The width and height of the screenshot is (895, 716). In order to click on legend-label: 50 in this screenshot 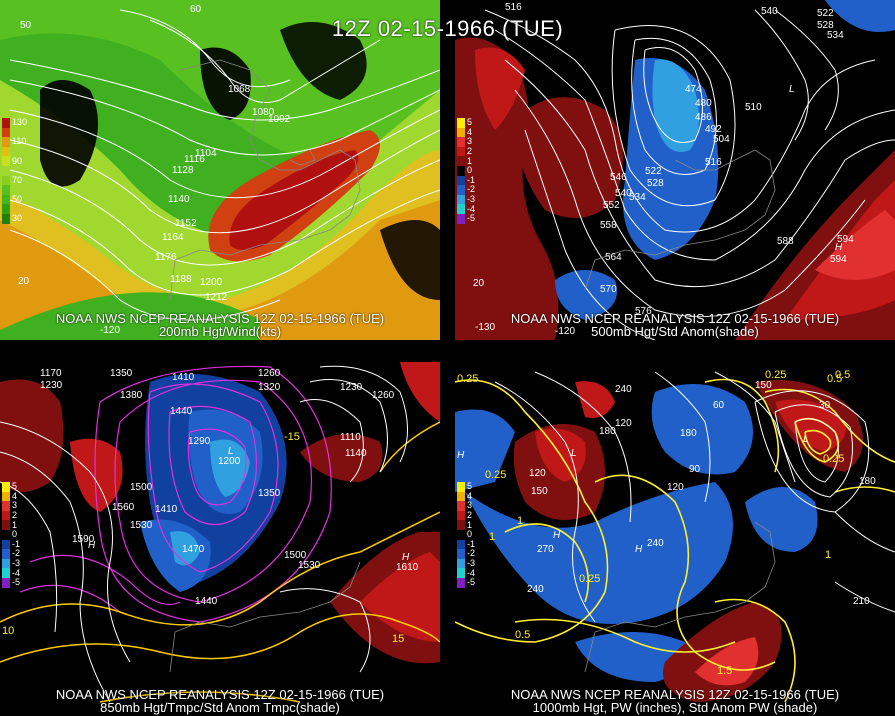, I will do `click(17, 199)`.